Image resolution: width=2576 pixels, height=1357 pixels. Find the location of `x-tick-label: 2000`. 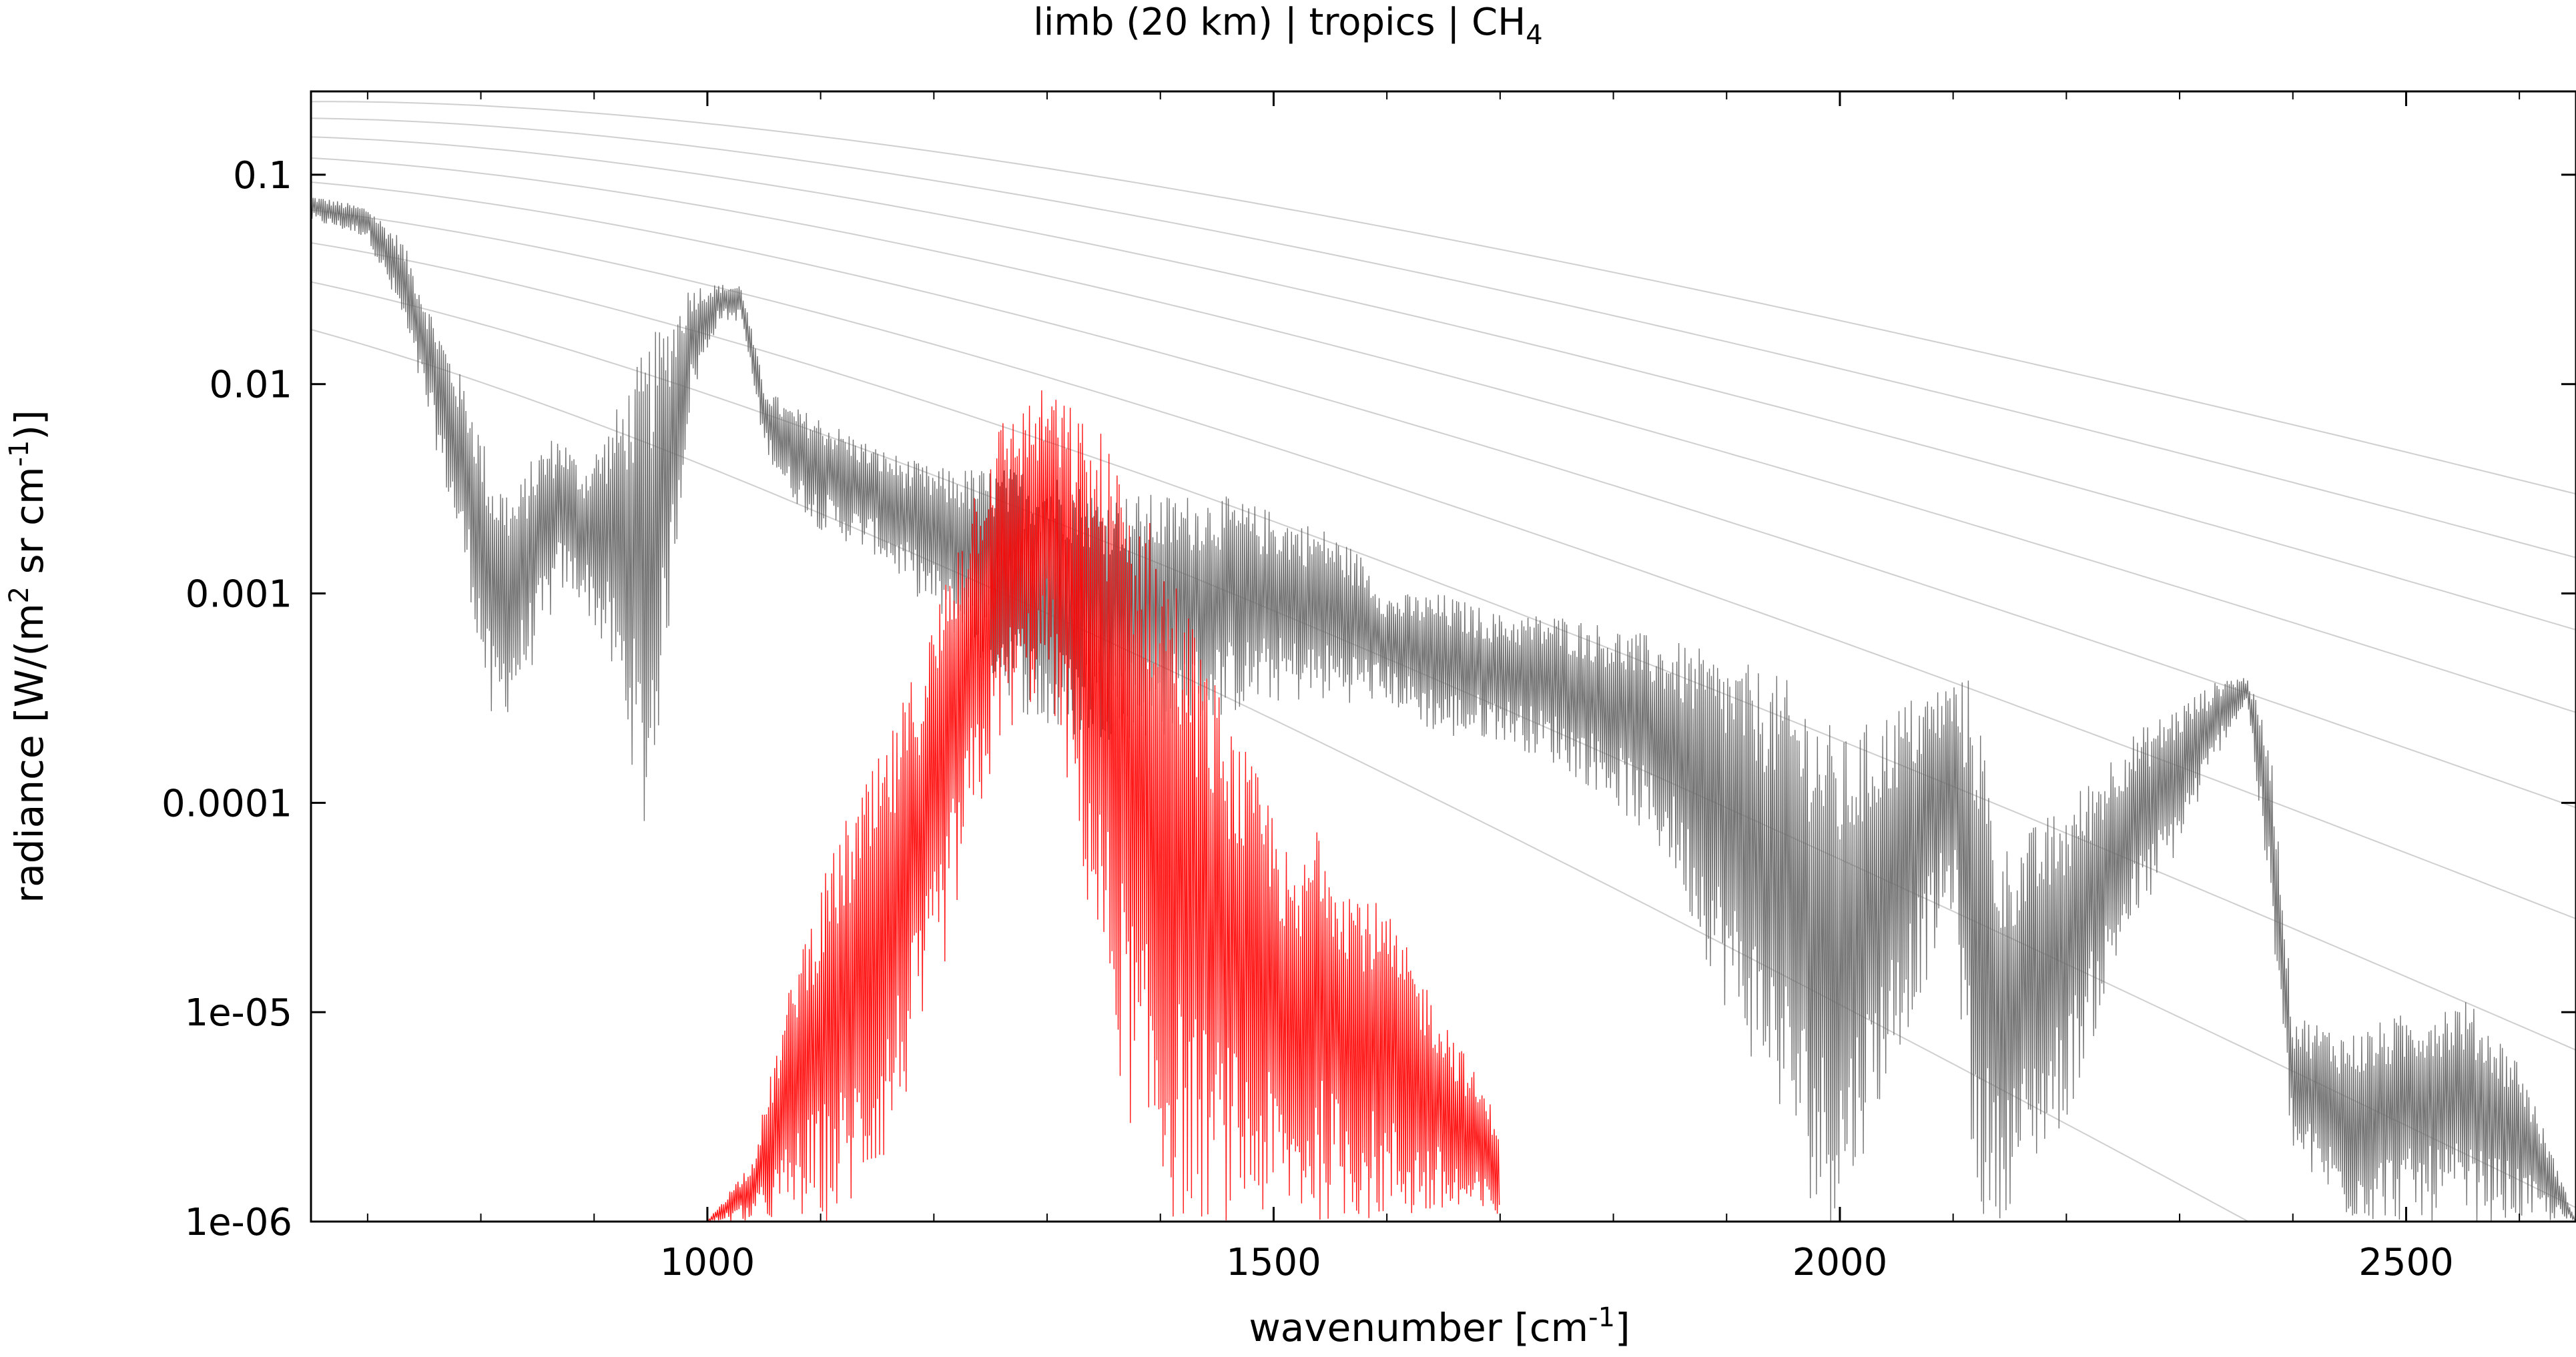

x-tick-label: 2000 is located at coordinates (1840, 1262).